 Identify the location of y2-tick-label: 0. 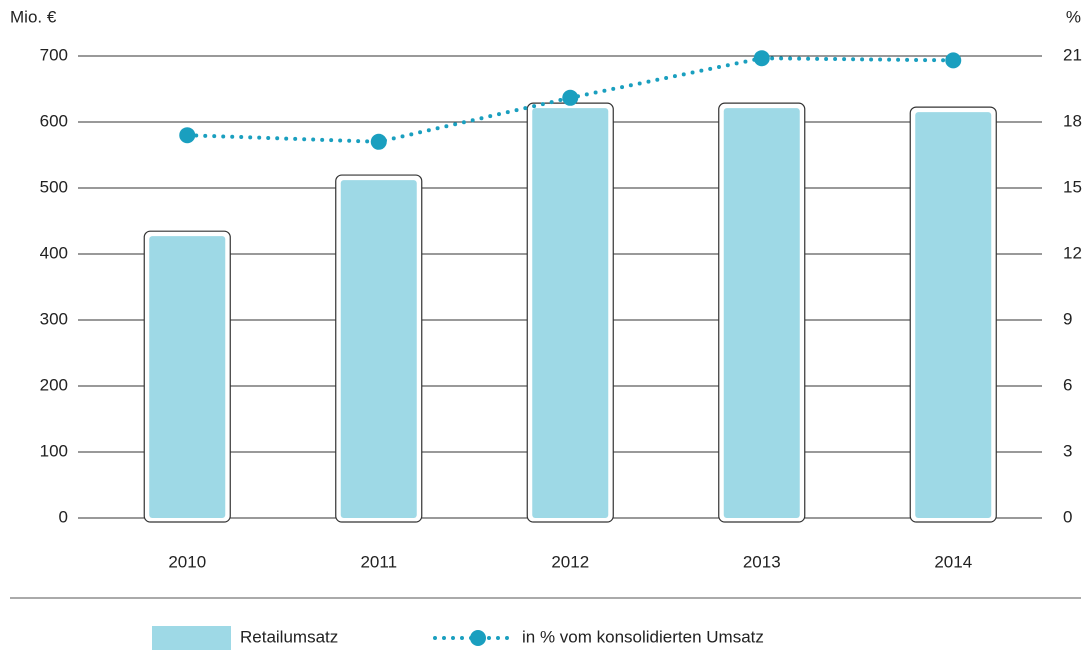
(1067, 516).